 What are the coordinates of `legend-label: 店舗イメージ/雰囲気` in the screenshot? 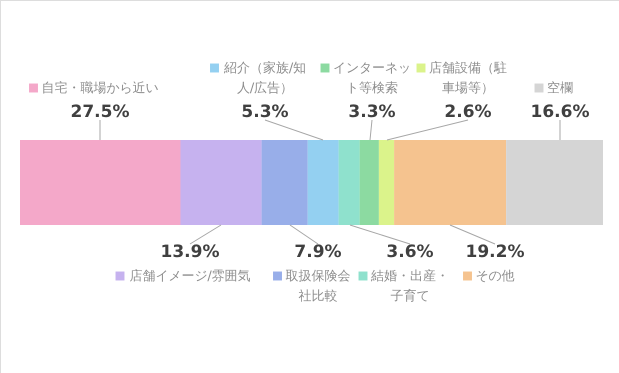 It's located at (190, 276).